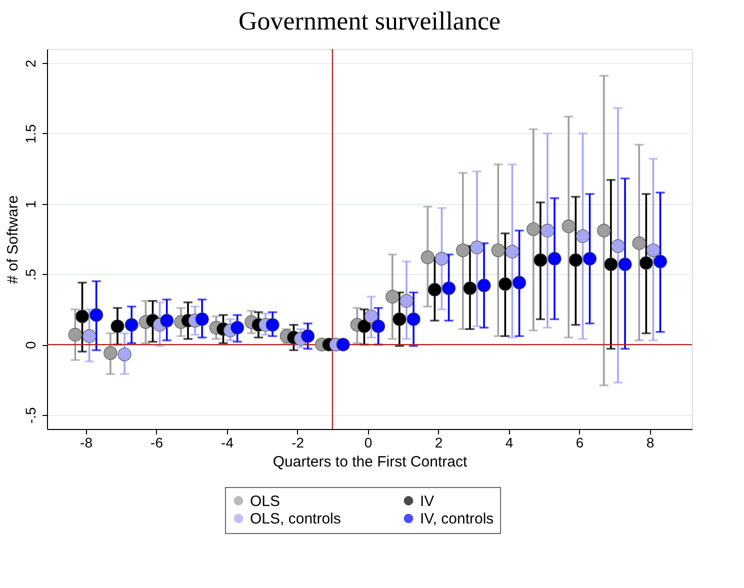 This screenshot has height=588, width=744. I want to click on x-tick-label: 2, so click(438, 442).